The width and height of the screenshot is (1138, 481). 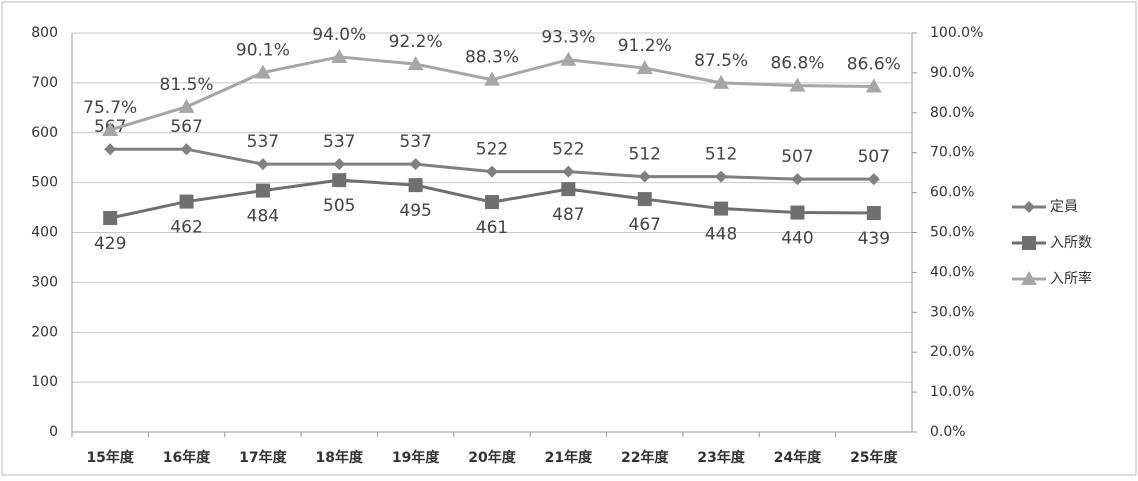 What do you see at coordinates (721, 61) in the screenshot?
I see `data-label: 87.5%` at bounding box center [721, 61].